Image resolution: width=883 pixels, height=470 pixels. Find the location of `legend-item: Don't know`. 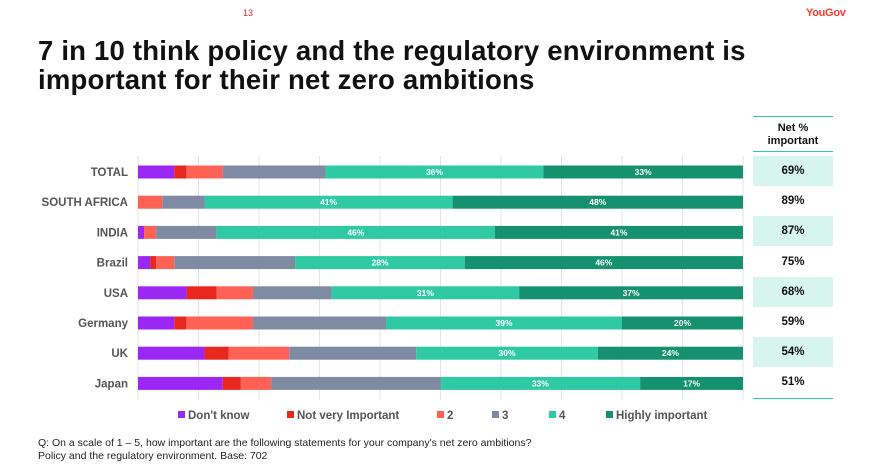

legend-item: Don't know is located at coordinates (214, 416).